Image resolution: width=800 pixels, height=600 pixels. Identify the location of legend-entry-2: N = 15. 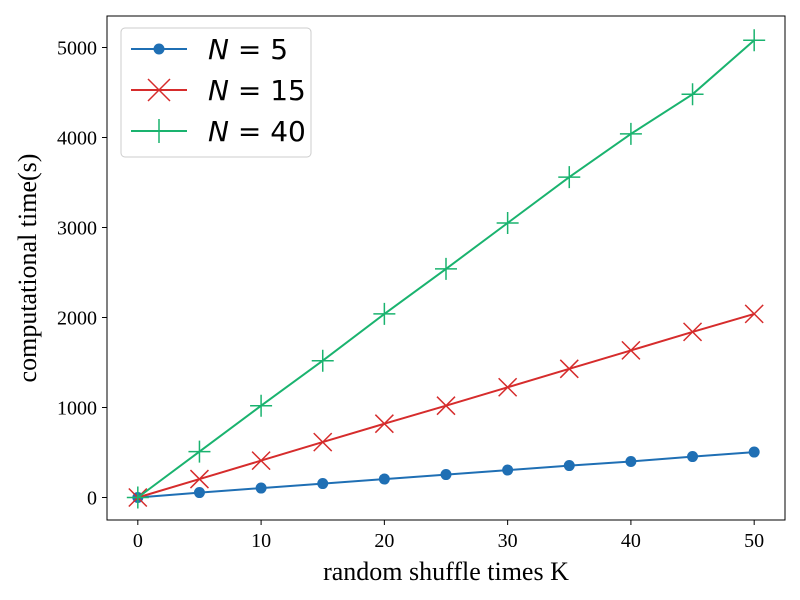
(218, 90).